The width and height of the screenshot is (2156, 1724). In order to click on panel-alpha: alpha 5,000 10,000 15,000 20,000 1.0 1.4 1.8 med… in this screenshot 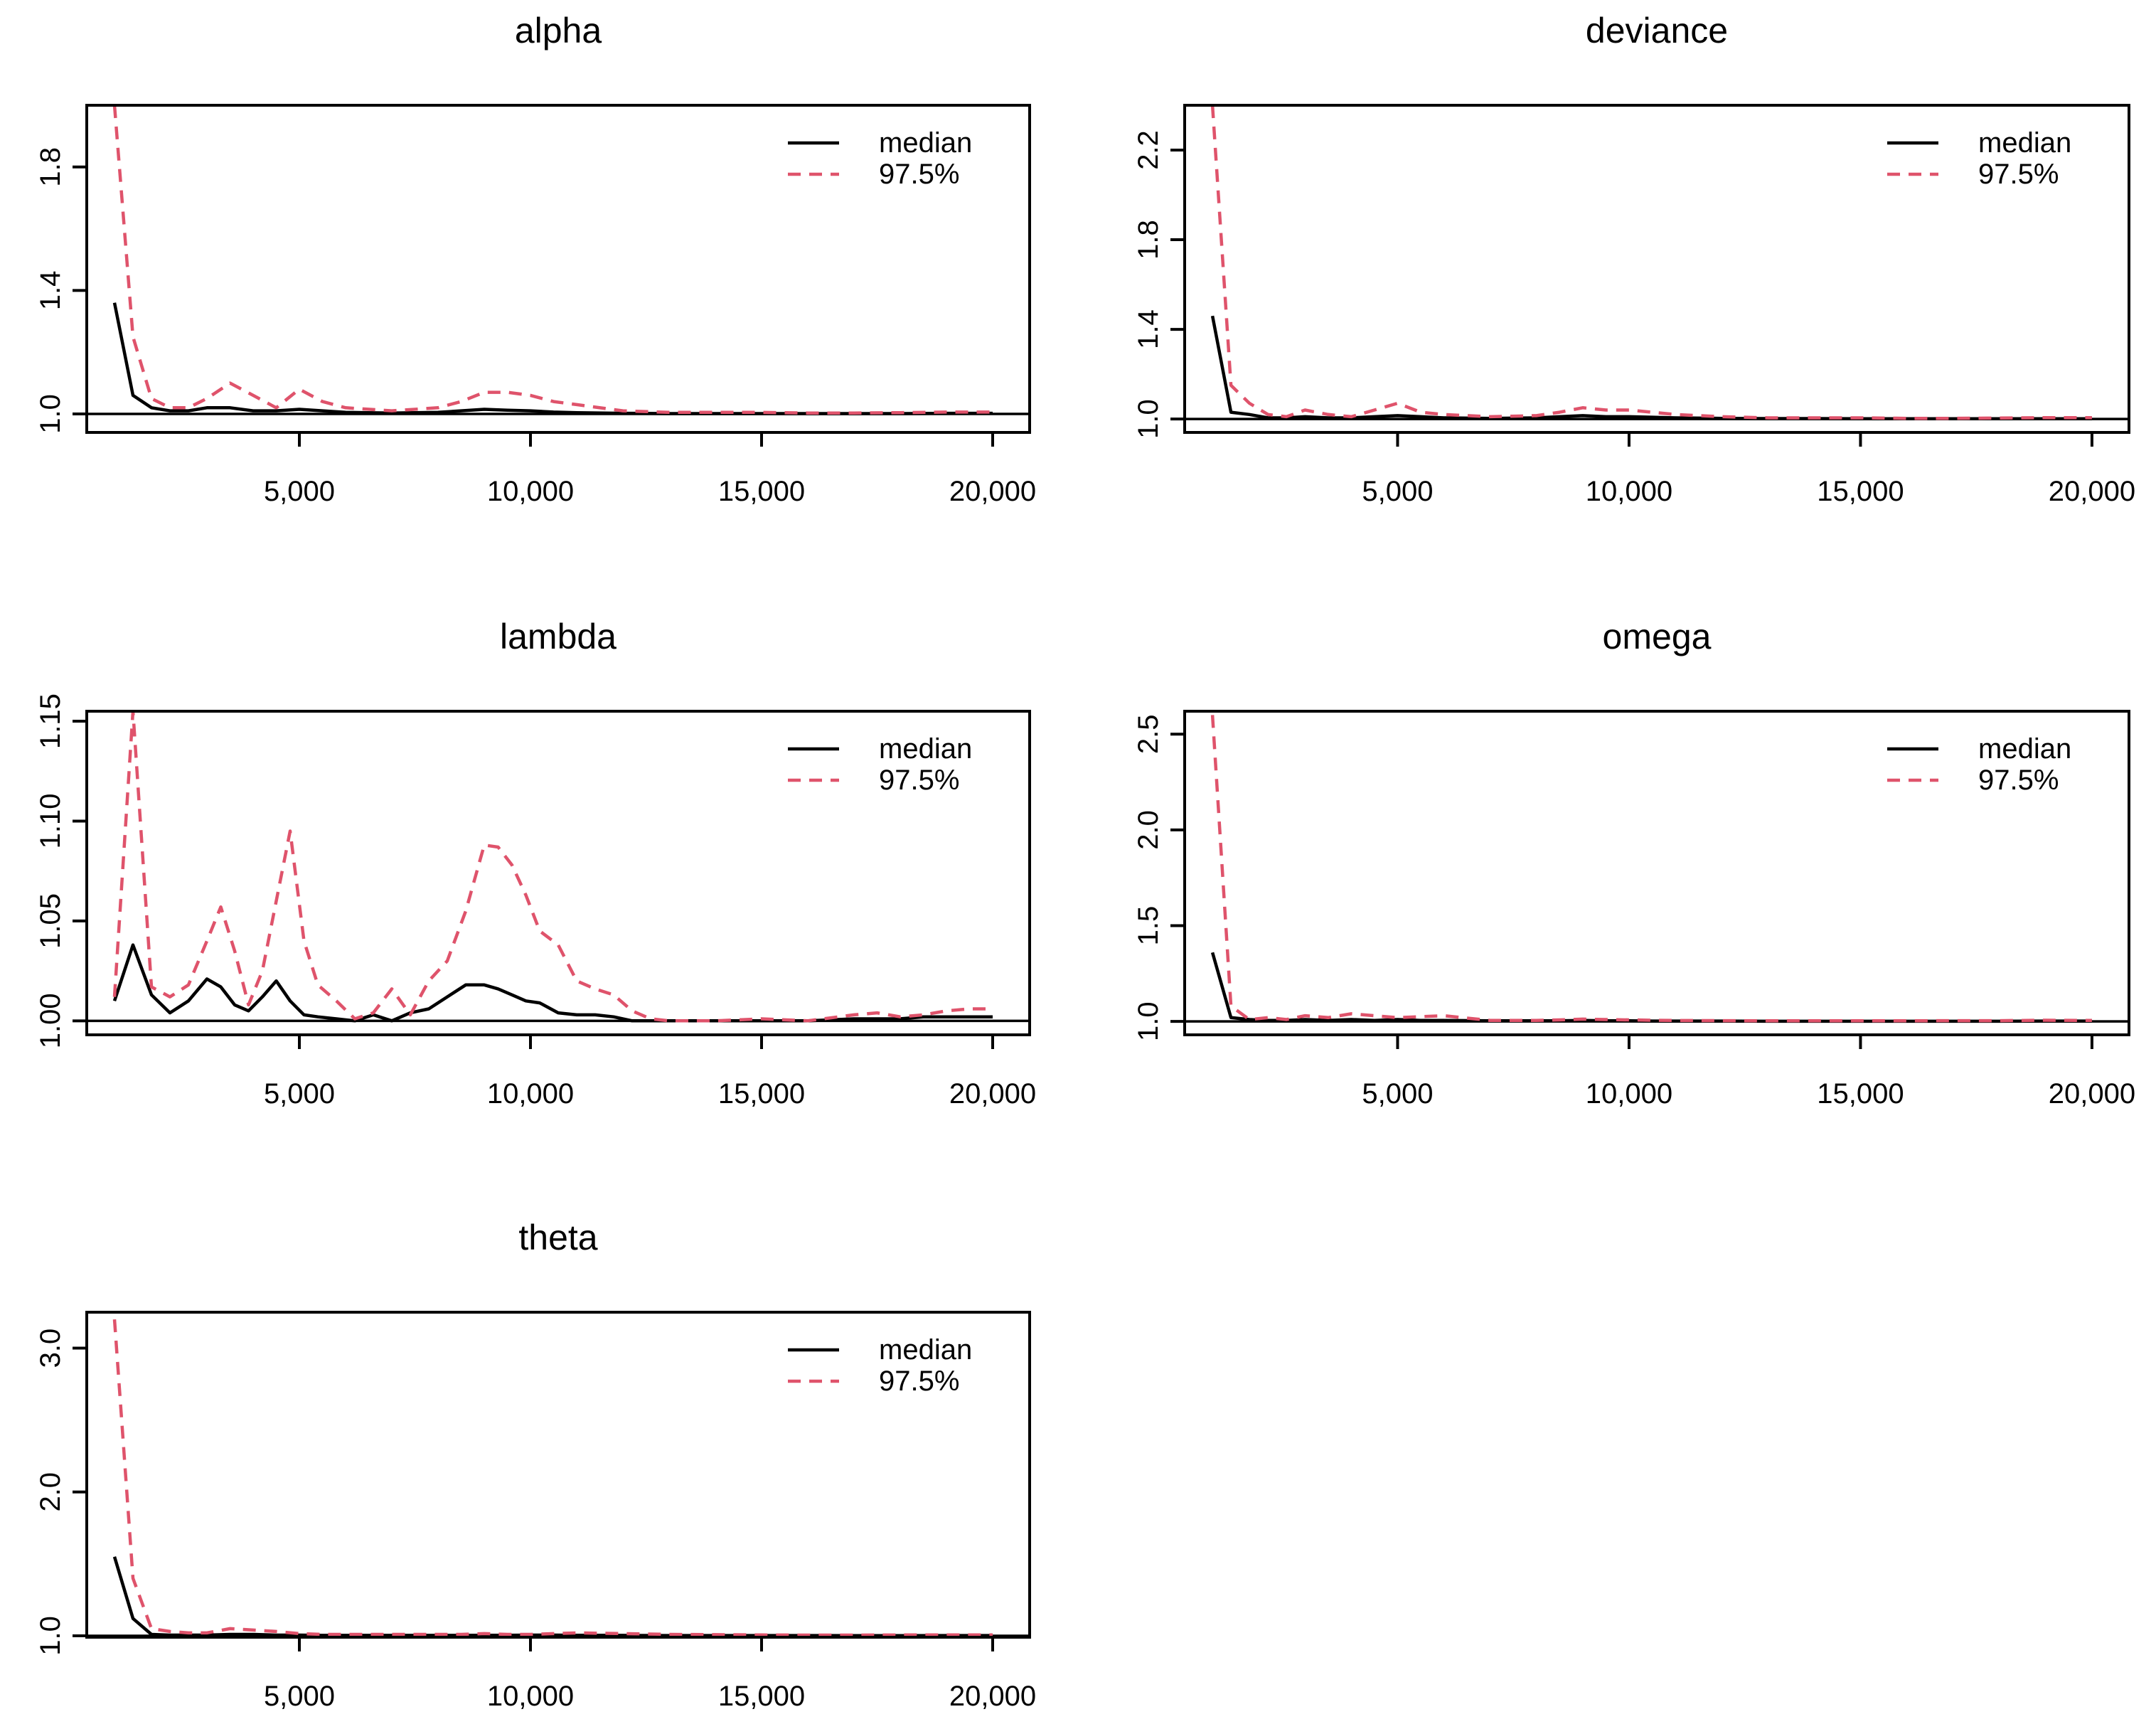, I will do `click(535, 259)`.